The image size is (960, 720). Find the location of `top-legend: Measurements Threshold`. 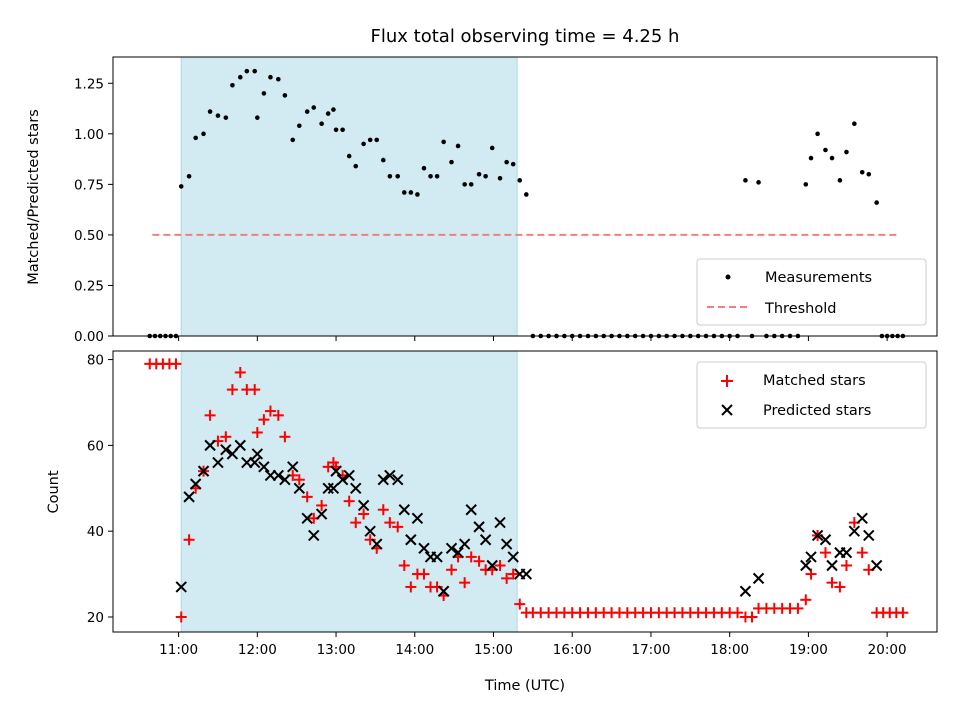

top-legend: Measurements Threshold is located at coordinates (811, 292).